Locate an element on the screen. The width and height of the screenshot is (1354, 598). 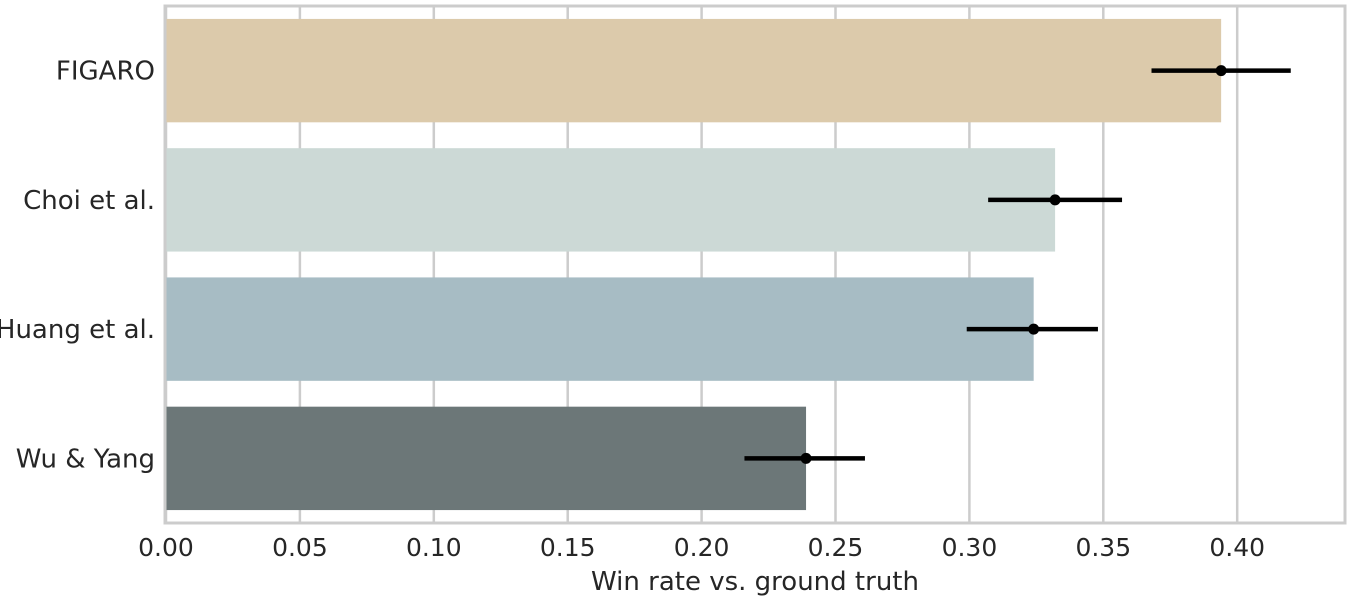
x-axis-label: Win rate vs. ground truth is located at coordinates (755, 582).